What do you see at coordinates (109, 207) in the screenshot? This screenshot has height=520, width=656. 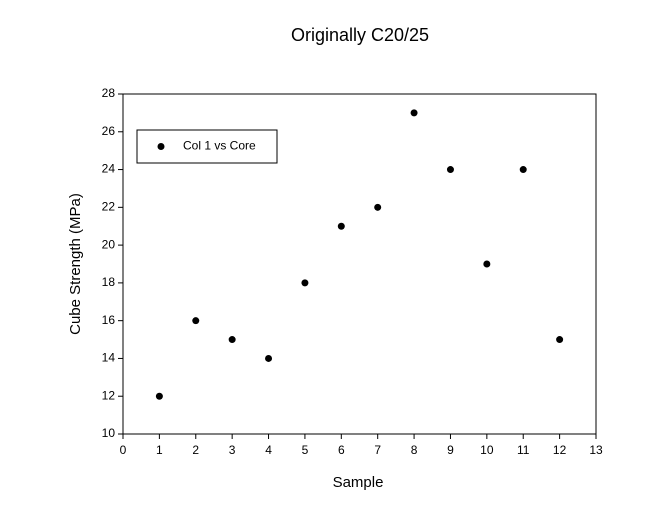 I see `y-tick-label: 22` at bounding box center [109, 207].